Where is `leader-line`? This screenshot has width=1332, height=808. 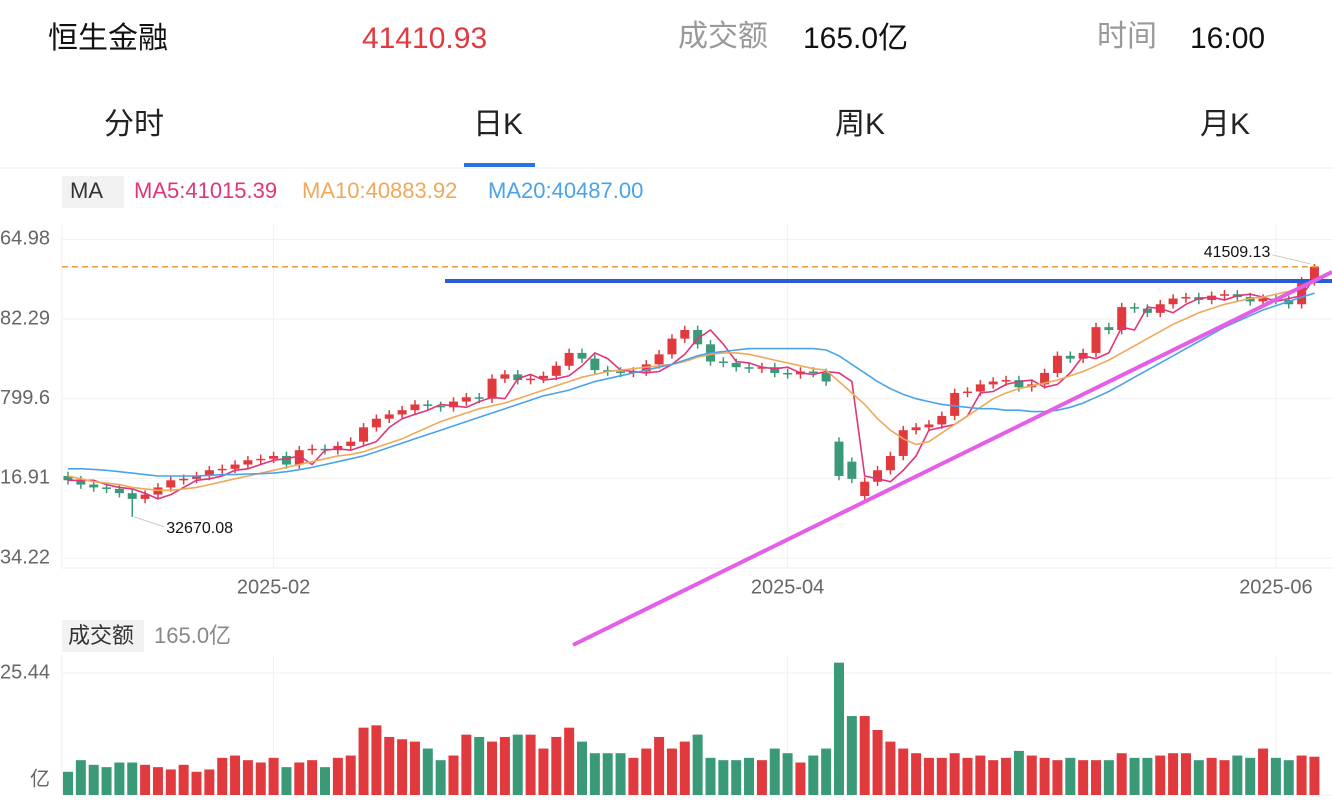 leader-line is located at coordinates (149, 522).